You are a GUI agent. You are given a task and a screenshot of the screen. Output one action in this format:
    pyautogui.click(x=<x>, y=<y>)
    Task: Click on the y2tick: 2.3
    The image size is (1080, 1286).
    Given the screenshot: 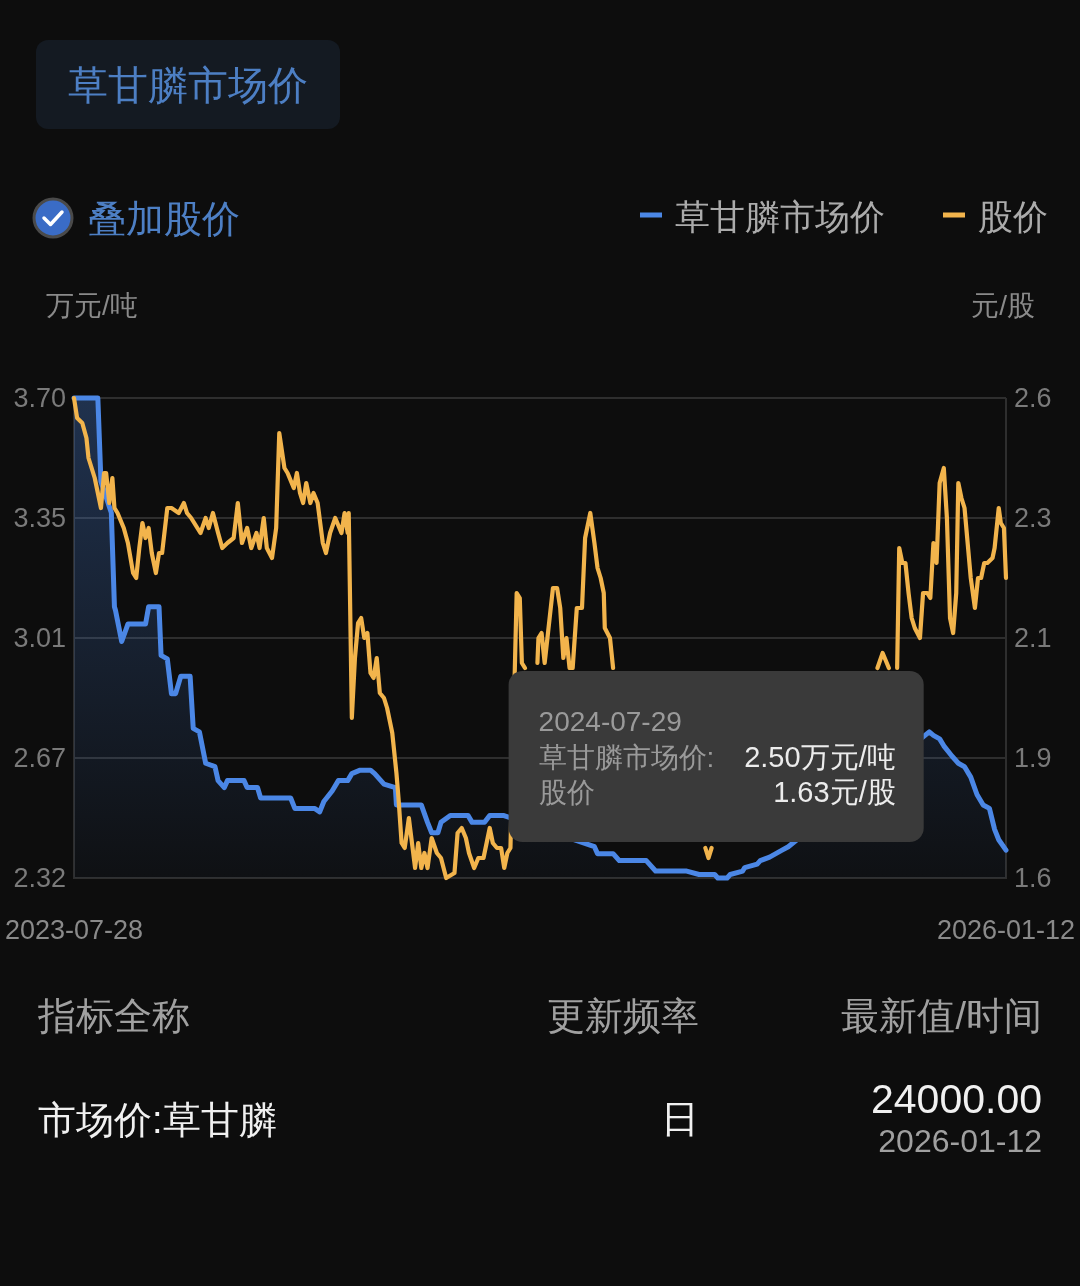 What is the action you would take?
    pyautogui.click(x=1033, y=518)
    